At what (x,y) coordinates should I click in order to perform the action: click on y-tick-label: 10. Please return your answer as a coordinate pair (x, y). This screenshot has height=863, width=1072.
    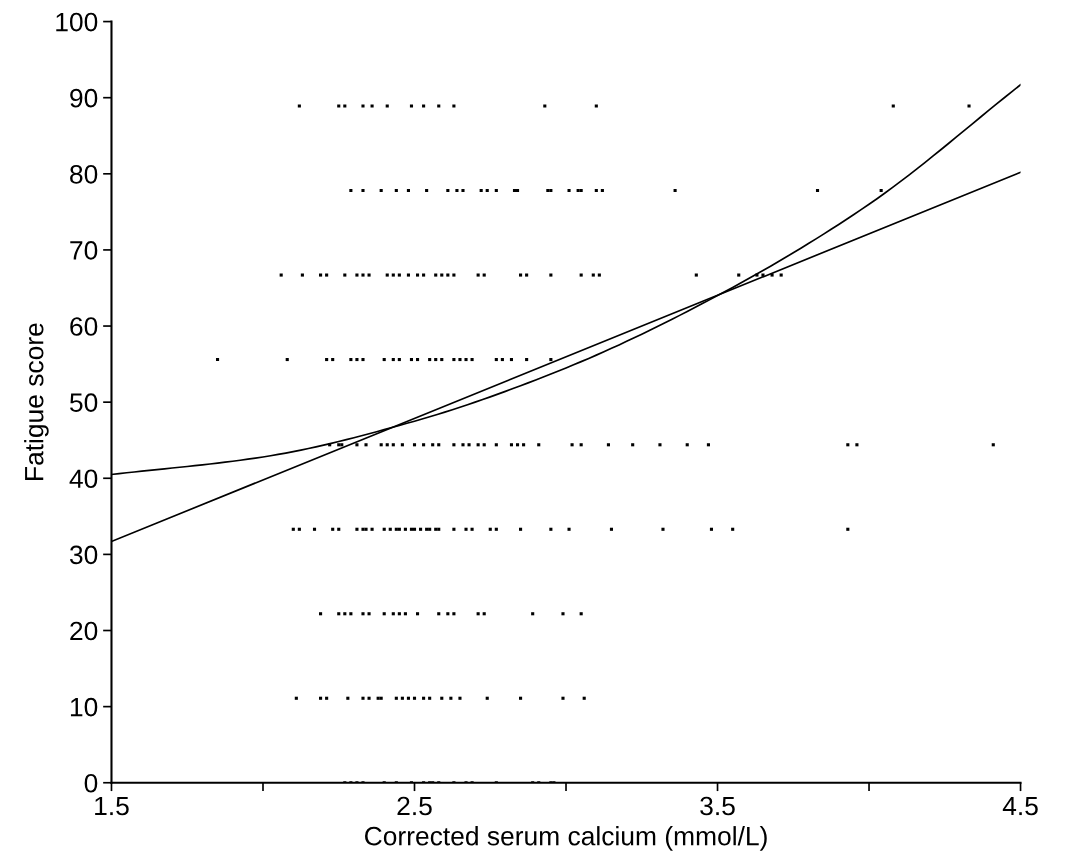
    Looking at the image, I should click on (84, 707).